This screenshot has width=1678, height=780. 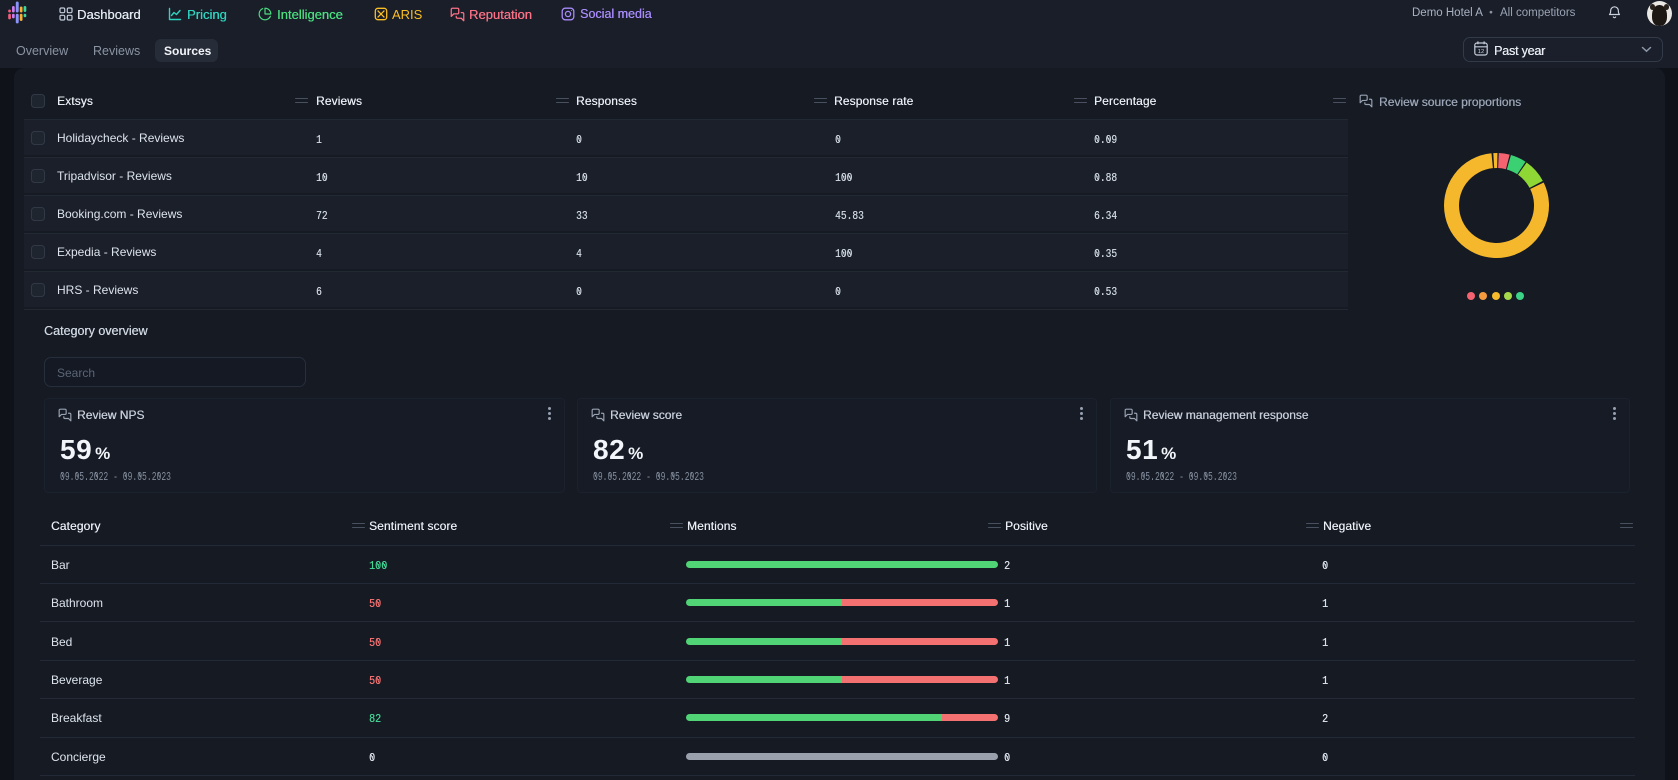 What do you see at coordinates (1481, 52) in the screenshot?
I see `svg-text: 12` at bounding box center [1481, 52].